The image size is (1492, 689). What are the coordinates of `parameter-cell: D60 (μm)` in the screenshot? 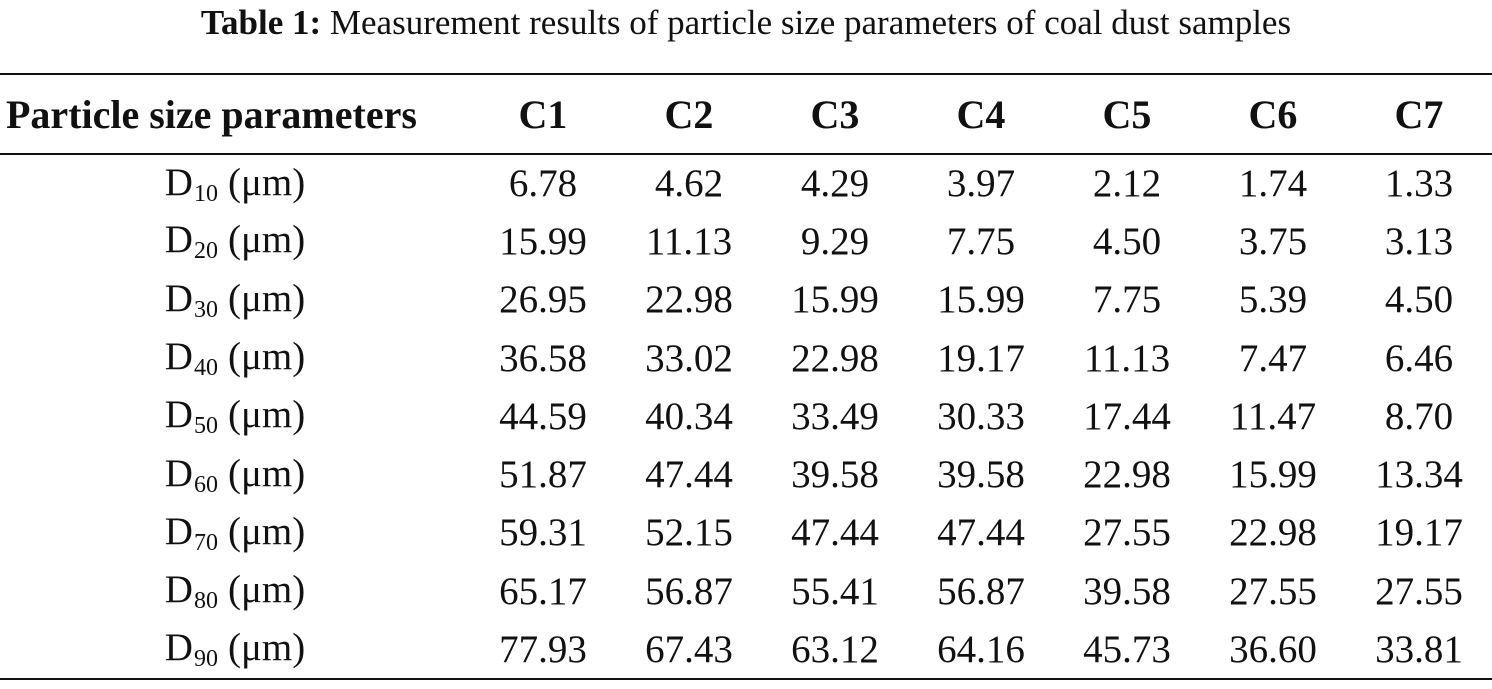 It's located at (235, 474).